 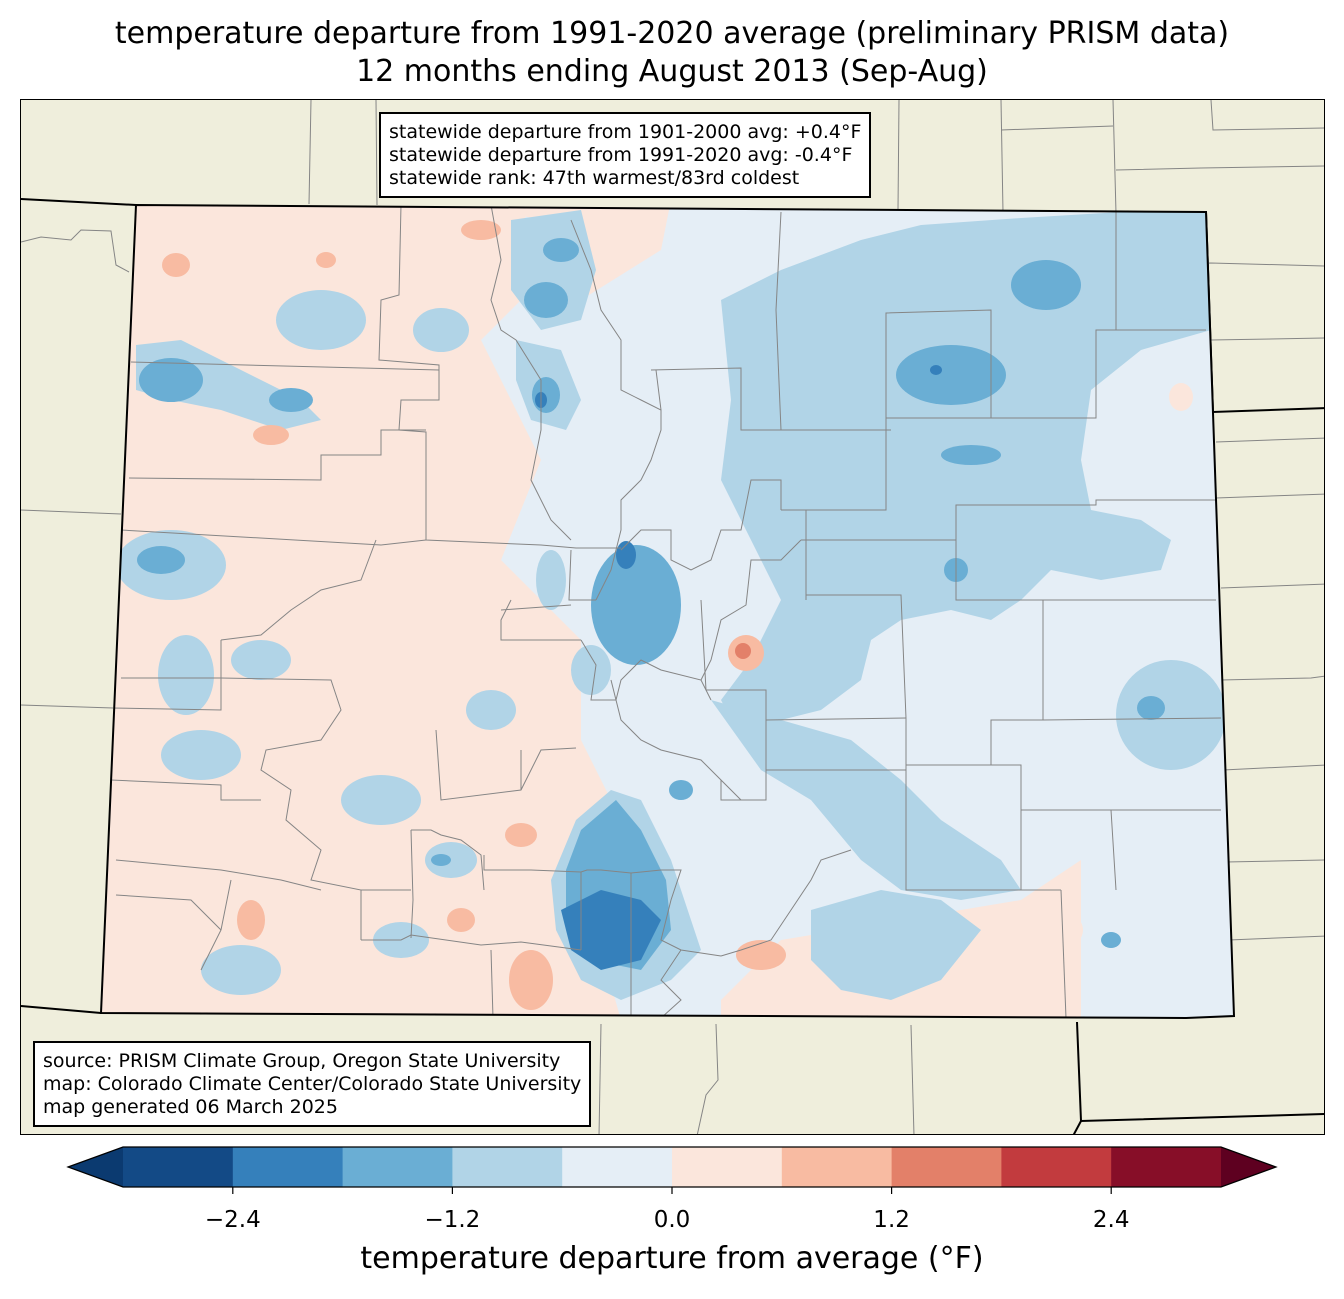 What do you see at coordinates (95, 1167) in the screenshot?
I see `colorbar-under-arrow` at bounding box center [95, 1167].